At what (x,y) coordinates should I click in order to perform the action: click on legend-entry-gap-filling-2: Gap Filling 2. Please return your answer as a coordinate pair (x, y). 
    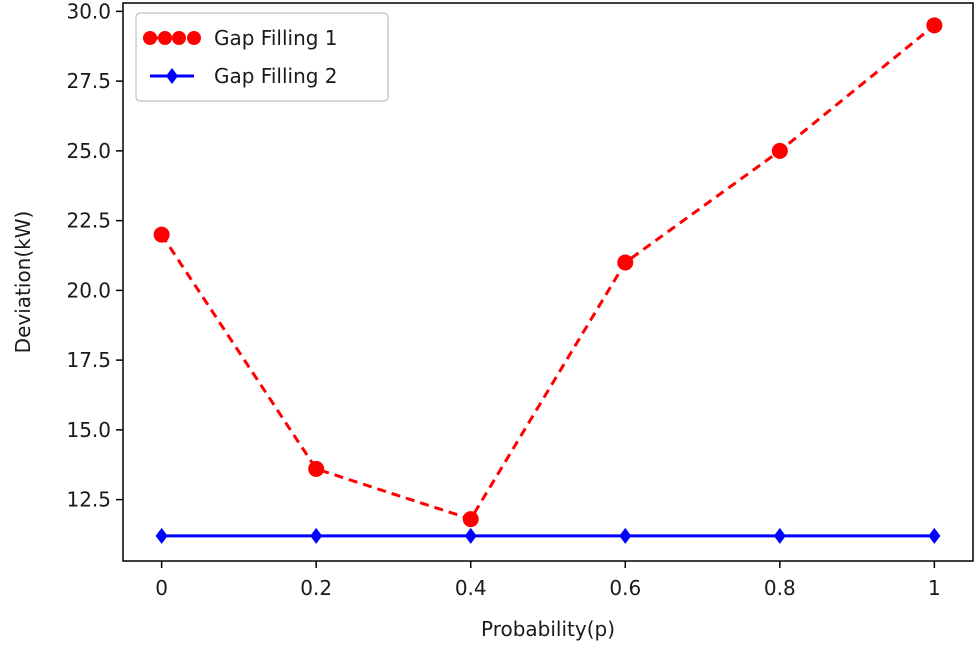
    Looking at the image, I should click on (244, 76).